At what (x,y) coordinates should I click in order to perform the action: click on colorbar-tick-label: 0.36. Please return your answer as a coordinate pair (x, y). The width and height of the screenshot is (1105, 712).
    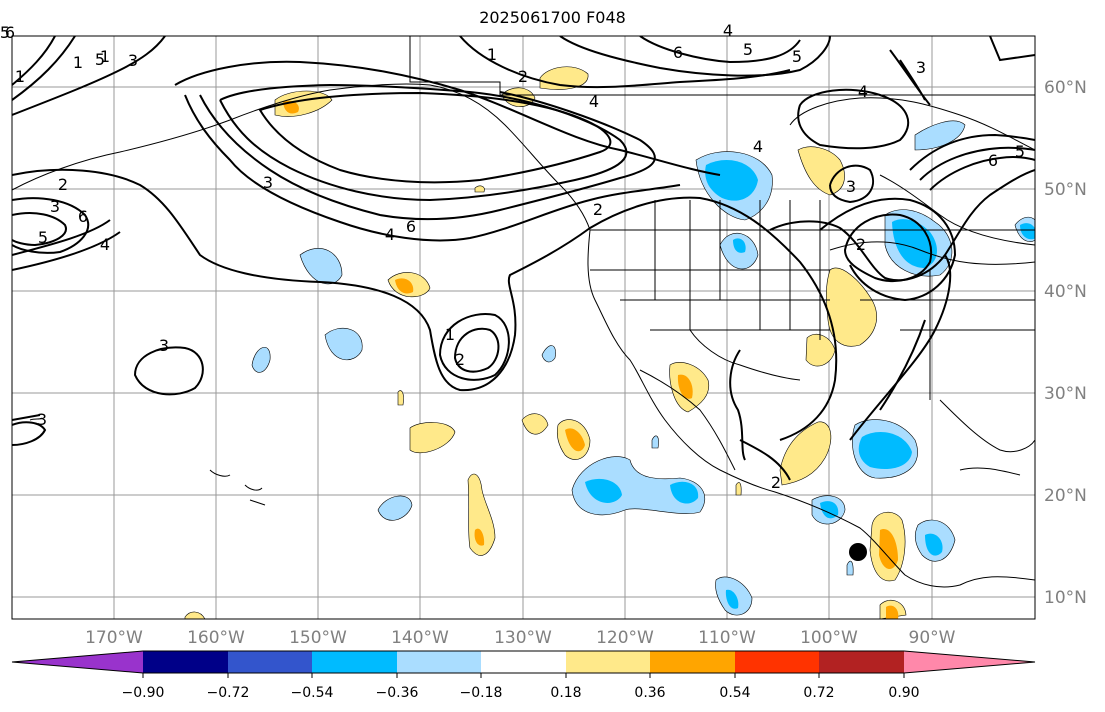
    Looking at the image, I should click on (649, 693).